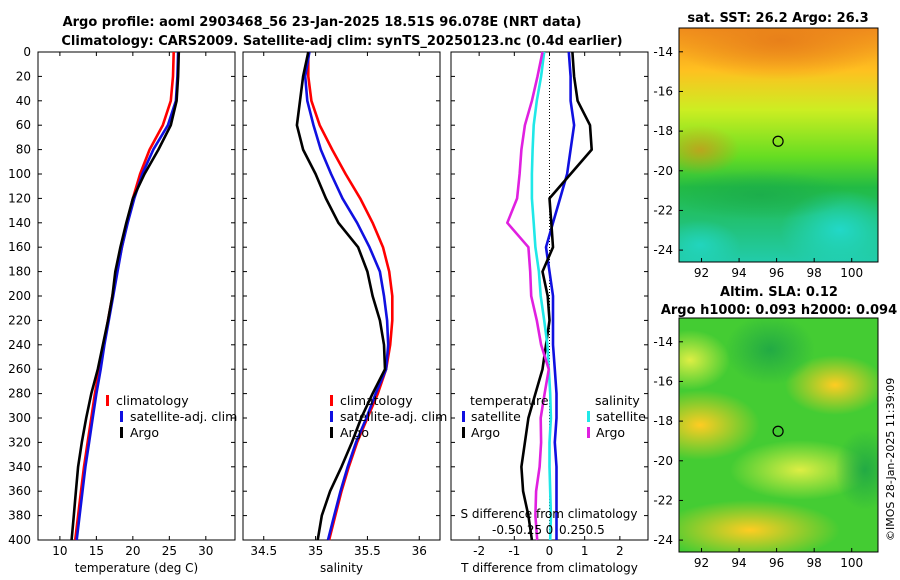 This screenshot has width=900, height=580. Describe the element at coordinates (367, 551) in the screenshot. I see `x-tick-label: 35.5` at that location.